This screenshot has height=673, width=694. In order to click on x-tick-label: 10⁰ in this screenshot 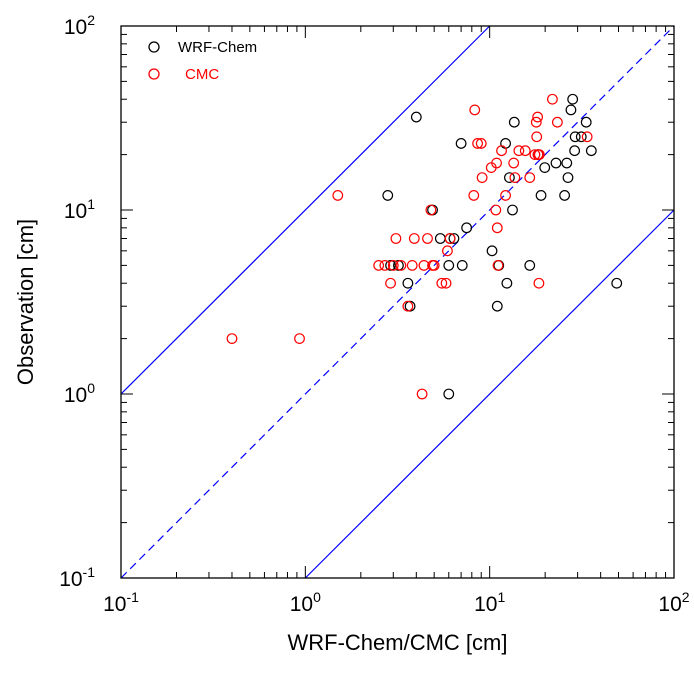, I will do `click(305, 602)`.